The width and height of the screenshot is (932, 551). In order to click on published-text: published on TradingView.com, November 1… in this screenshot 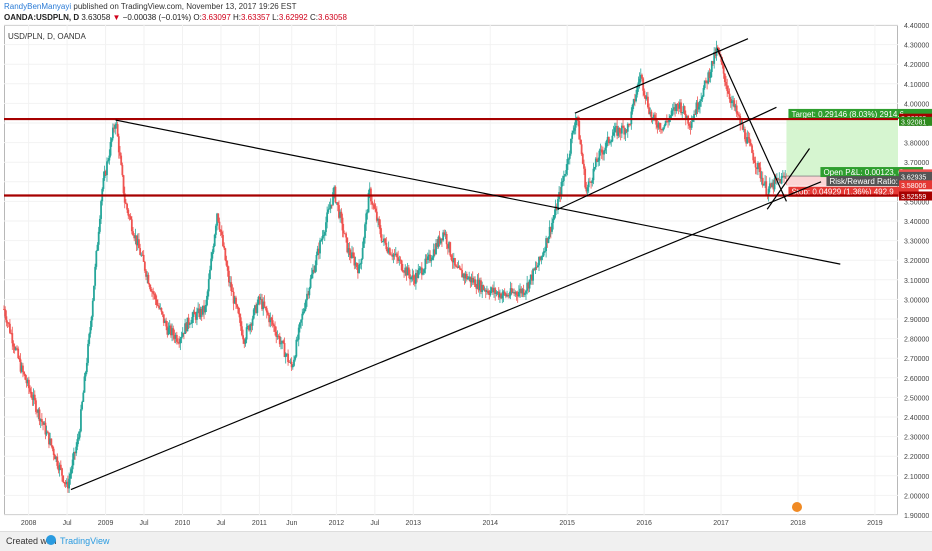, I will do `click(185, 6)`.